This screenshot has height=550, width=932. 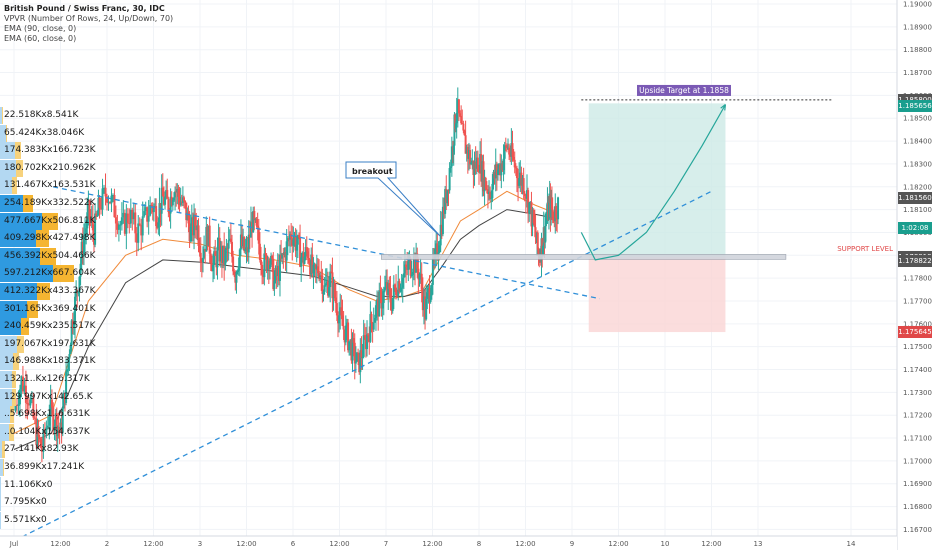 I want to click on long-position-box, so click(x=657, y=218).